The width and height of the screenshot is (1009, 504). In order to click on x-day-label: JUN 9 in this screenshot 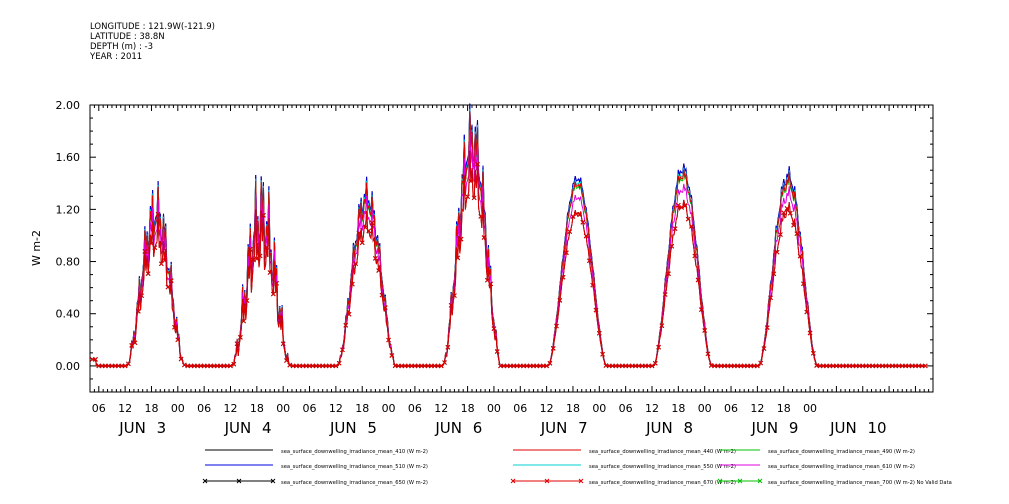, I will do `click(774, 428)`.